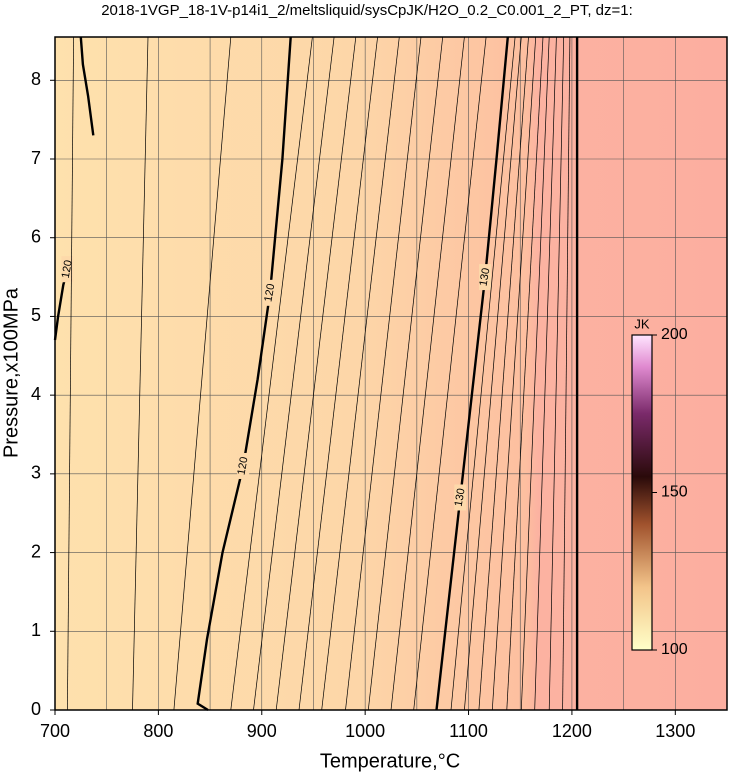  Describe the element at coordinates (675, 731) in the screenshot. I see `x-tick-label: 1300` at that location.